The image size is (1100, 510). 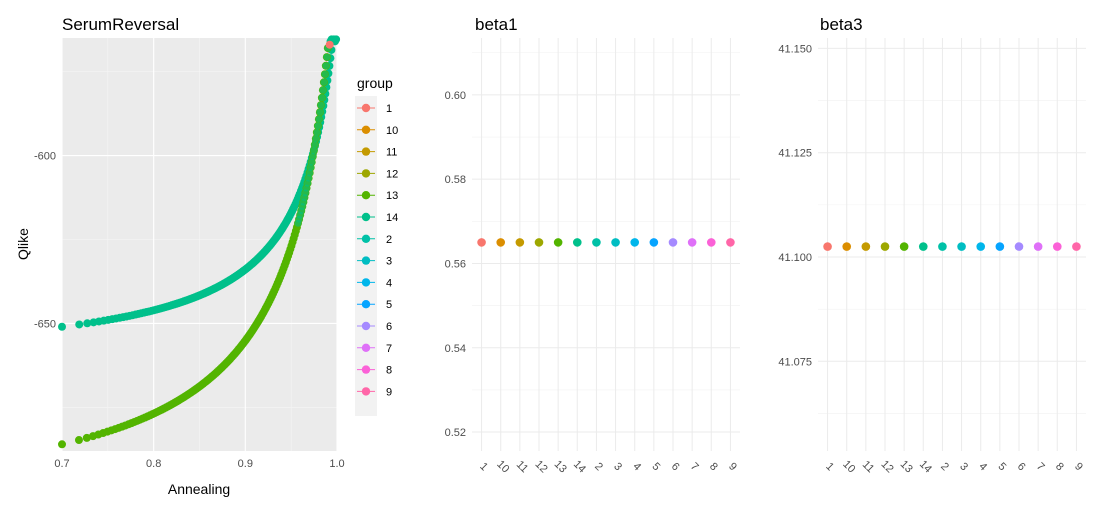 I want to click on x-tick-label: 0.7, so click(x=61, y=464).